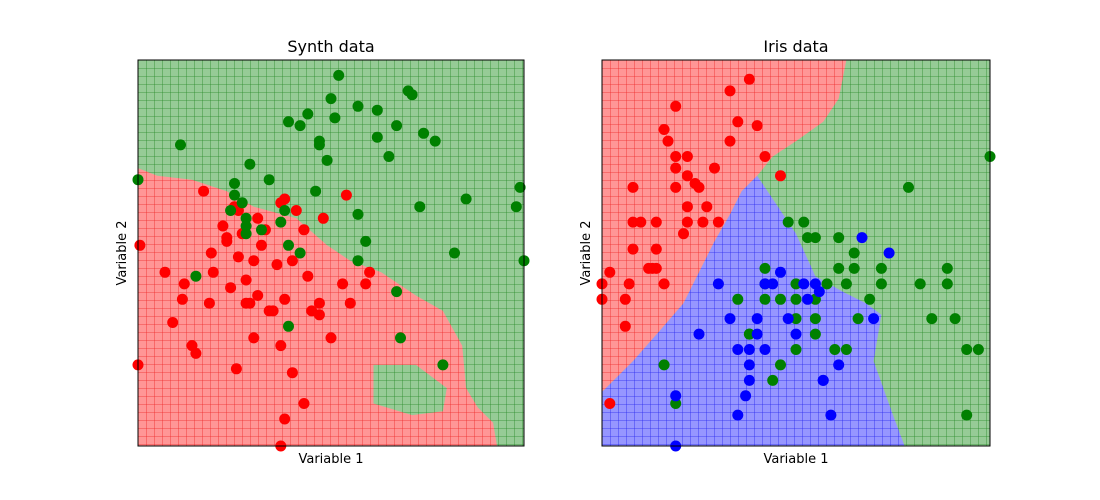 The image size is (1100, 500). Describe the element at coordinates (410, 390) in the screenshot. I see `decision-region-green` at that location.